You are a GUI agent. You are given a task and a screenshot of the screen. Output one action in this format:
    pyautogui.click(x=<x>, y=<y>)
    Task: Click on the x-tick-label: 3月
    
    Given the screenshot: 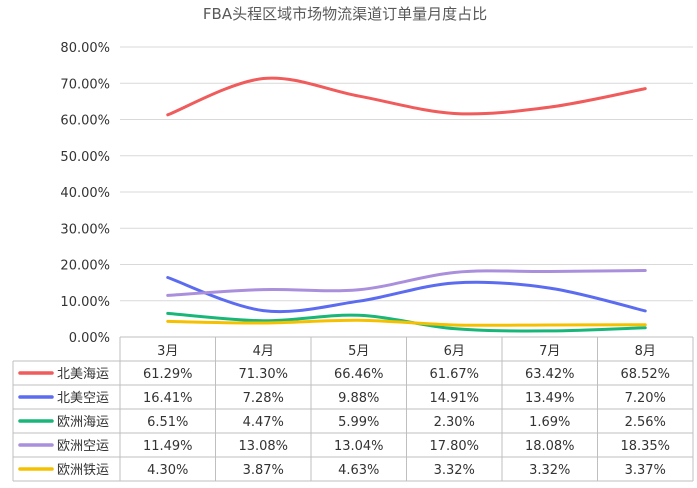 What is the action you would take?
    pyautogui.click(x=167, y=351)
    